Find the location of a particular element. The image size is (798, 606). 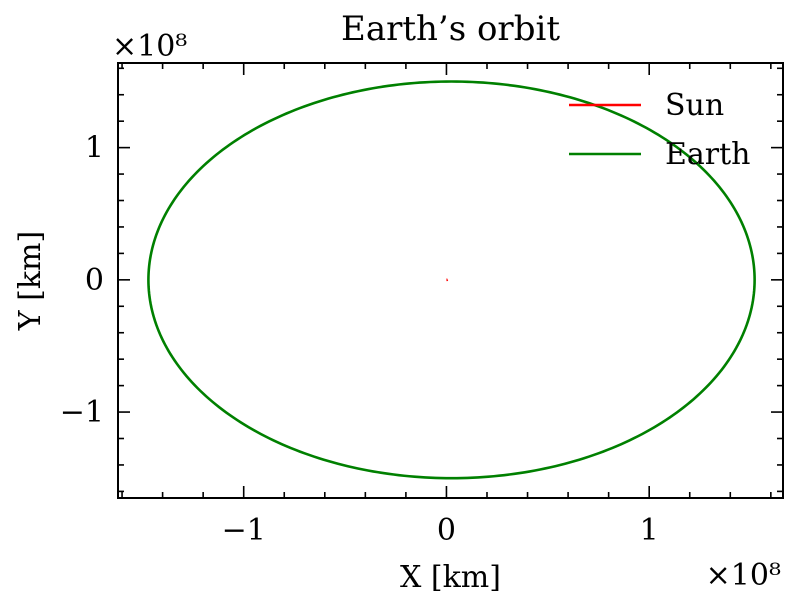

y-tick-label: 0 is located at coordinates (94, 280).